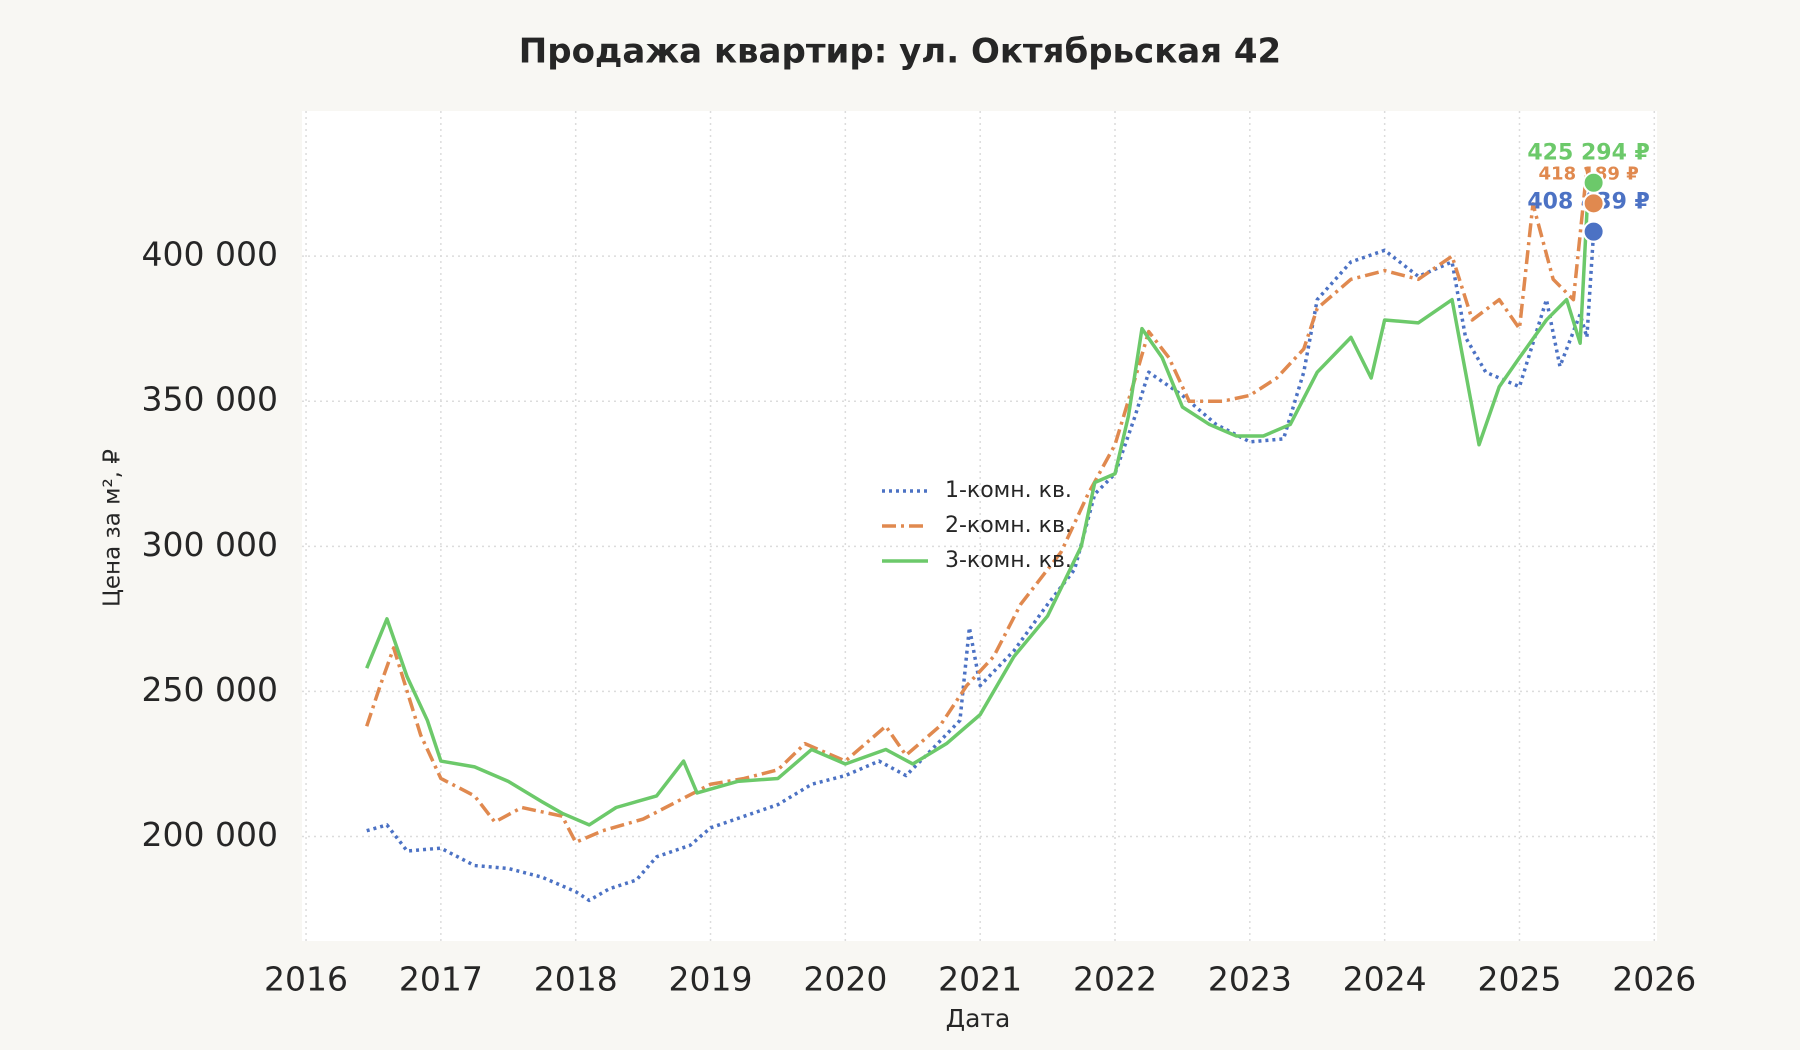 This screenshot has height=1050, width=1800. What do you see at coordinates (441, 979) in the screenshot?
I see `x-tick-label: 2017` at bounding box center [441, 979].